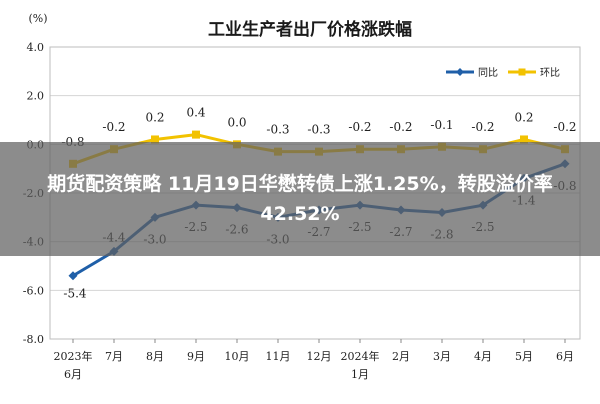 Image resolution: width=600 pixels, height=404 pixels. What do you see at coordinates (37, 18) in the screenshot?
I see `y-axis-unit-label: (%)` at bounding box center [37, 18].